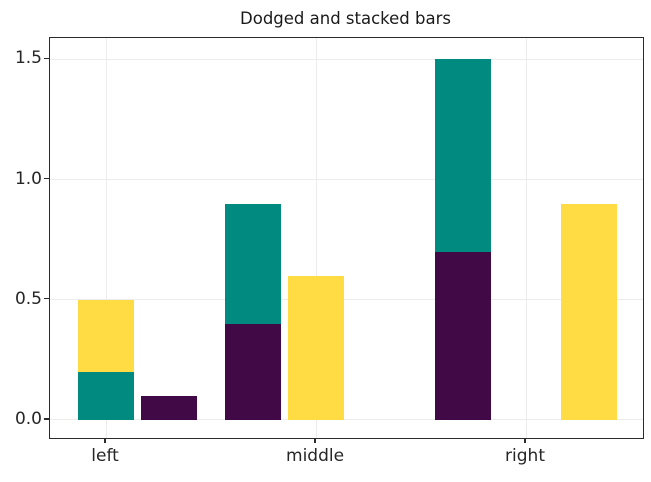  I want to click on y-tick-label: 1.5, so click(28, 58).